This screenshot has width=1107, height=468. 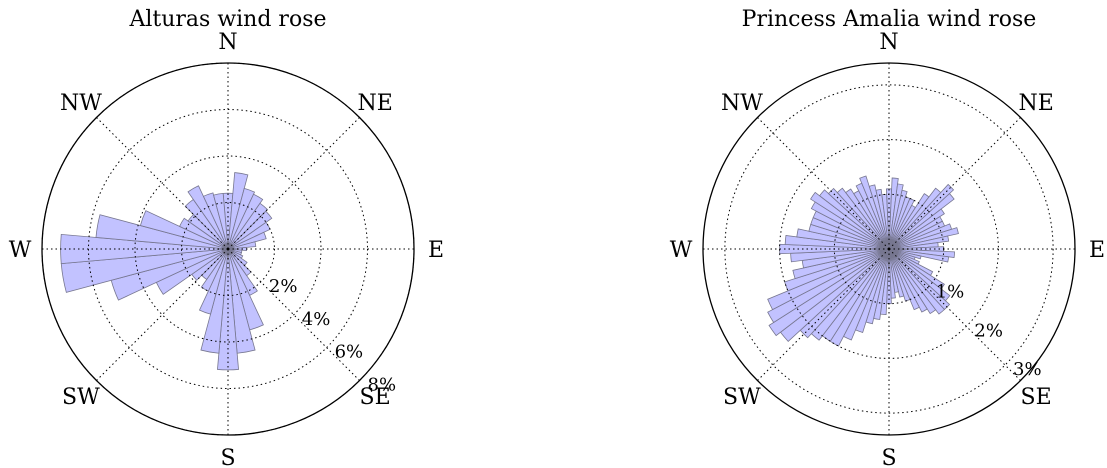 What do you see at coordinates (950, 292) in the screenshot?
I see `radial-tick-label: 1%` at bounding box center [950, 292].